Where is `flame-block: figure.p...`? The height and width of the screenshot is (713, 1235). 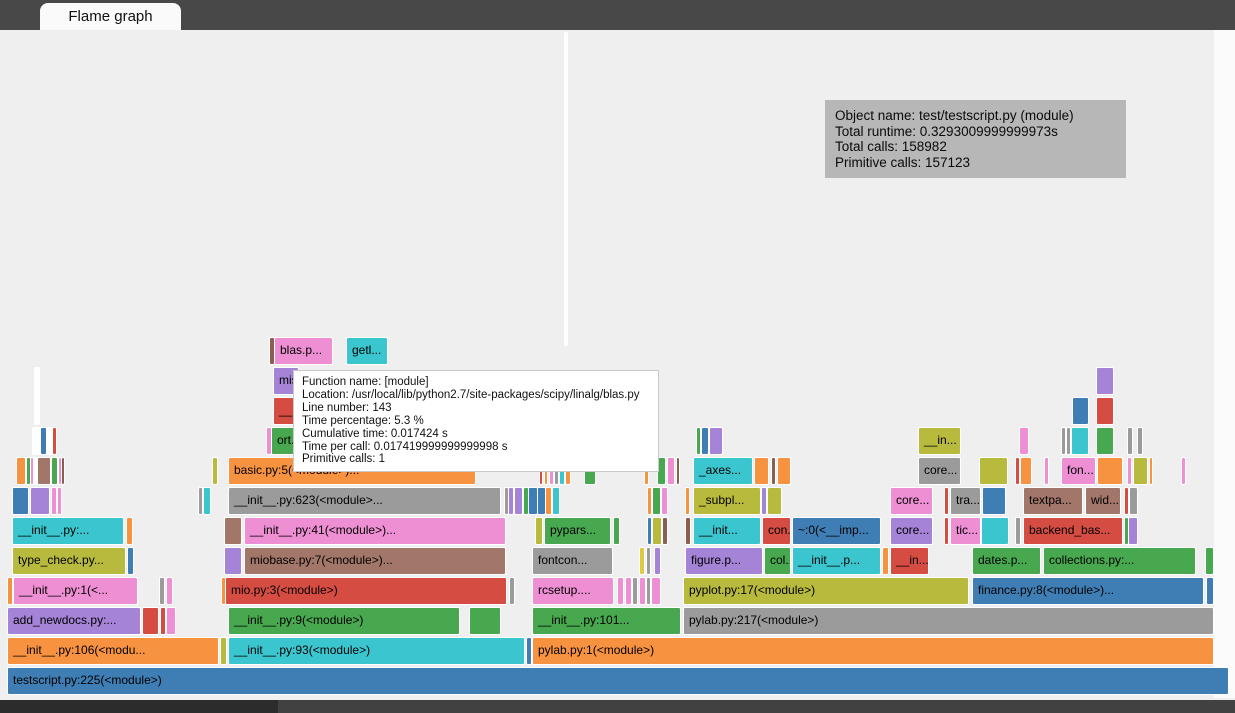 flame-block: figure.p... is located at coordinates (724, 561).